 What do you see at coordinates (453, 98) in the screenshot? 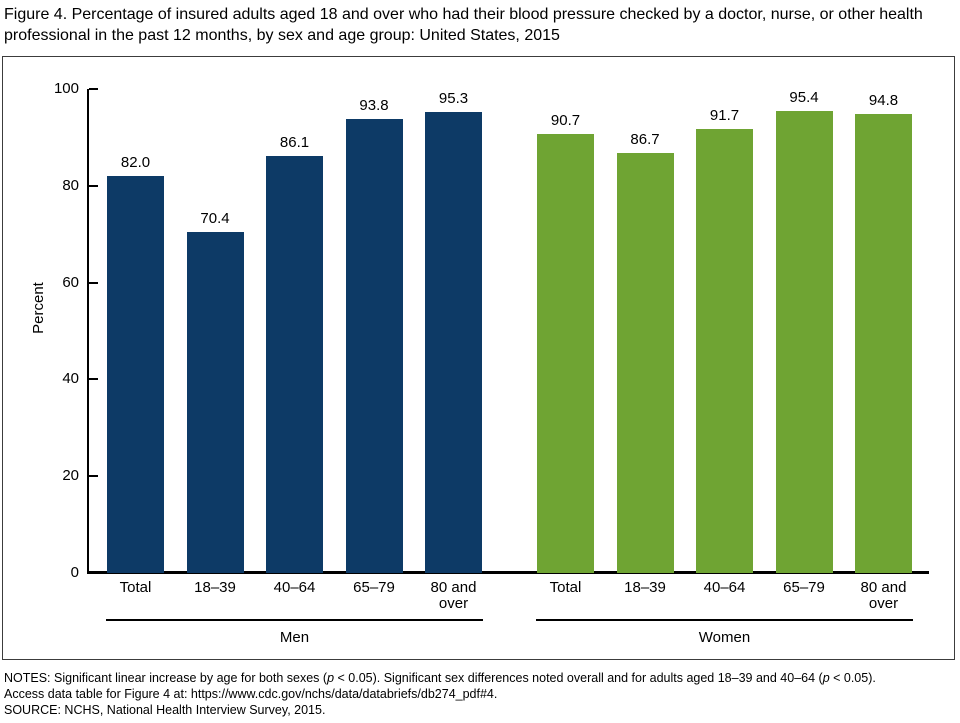
I see `bar-value-label: 95.3` at bounding box center [453, 98].